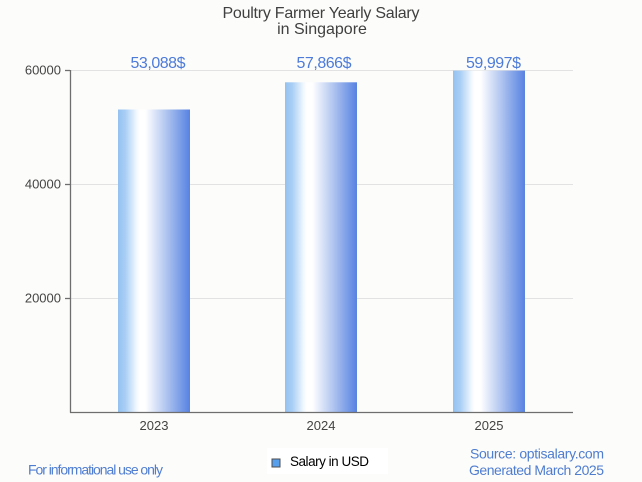  What do you see at coordinates (321, 13) in the screenshot?
I see `svg-text: Poultry Farmer Yearly Salary` at bounding box center [321, 13].